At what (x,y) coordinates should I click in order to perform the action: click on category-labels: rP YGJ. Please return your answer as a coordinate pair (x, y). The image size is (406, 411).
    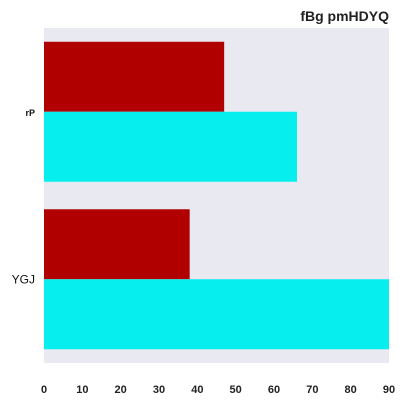
    Looking at the image, I should click on (23, 197).